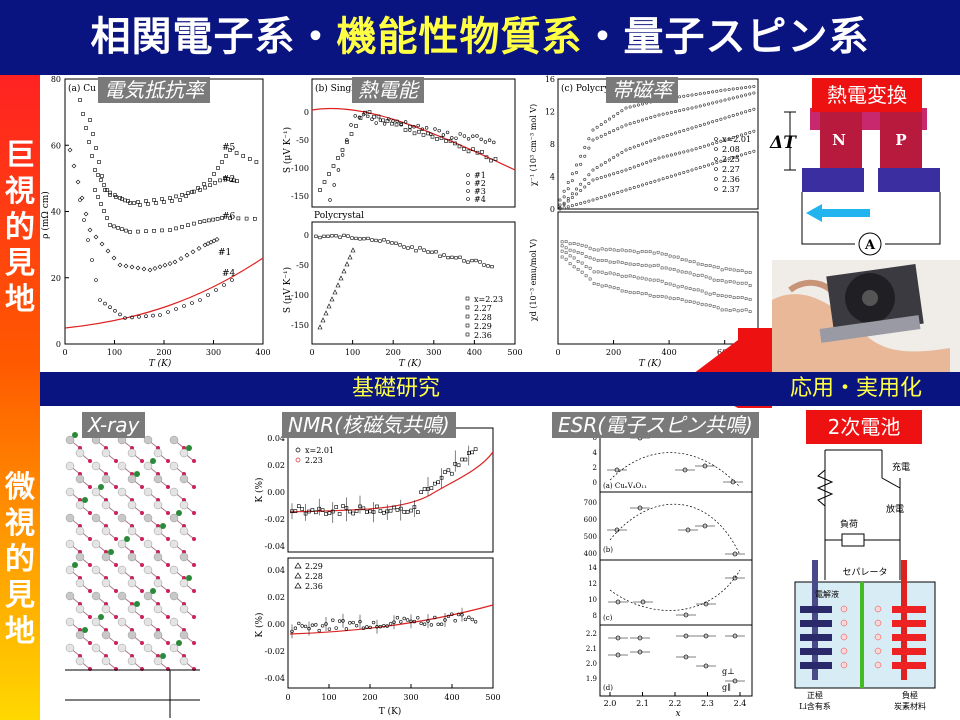  Describe the element at coordinates (901, 467) in the screenshot. I see `charge-label: 充電` at that location.